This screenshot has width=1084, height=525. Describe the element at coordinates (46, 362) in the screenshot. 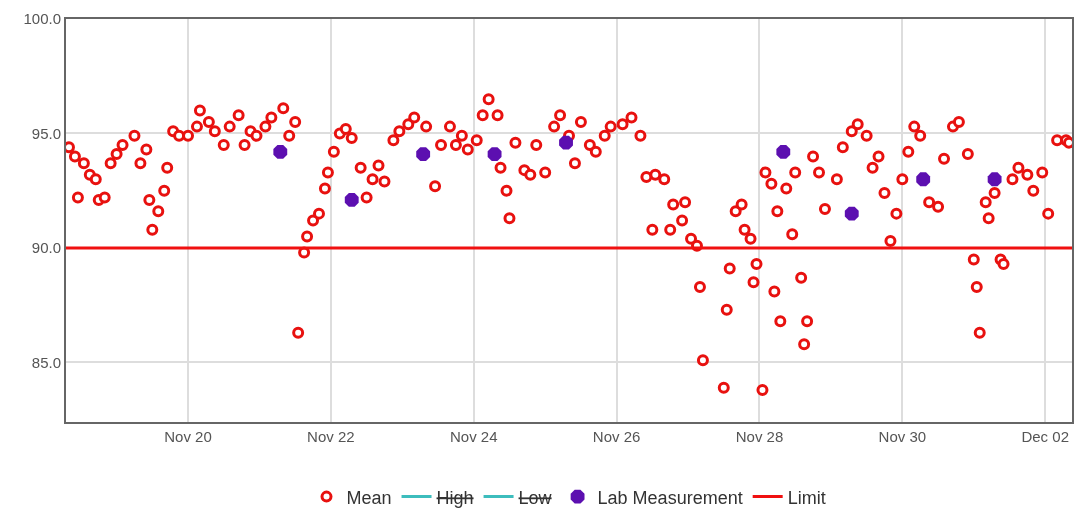

I see `y-tick-label: 85.0` at that location.